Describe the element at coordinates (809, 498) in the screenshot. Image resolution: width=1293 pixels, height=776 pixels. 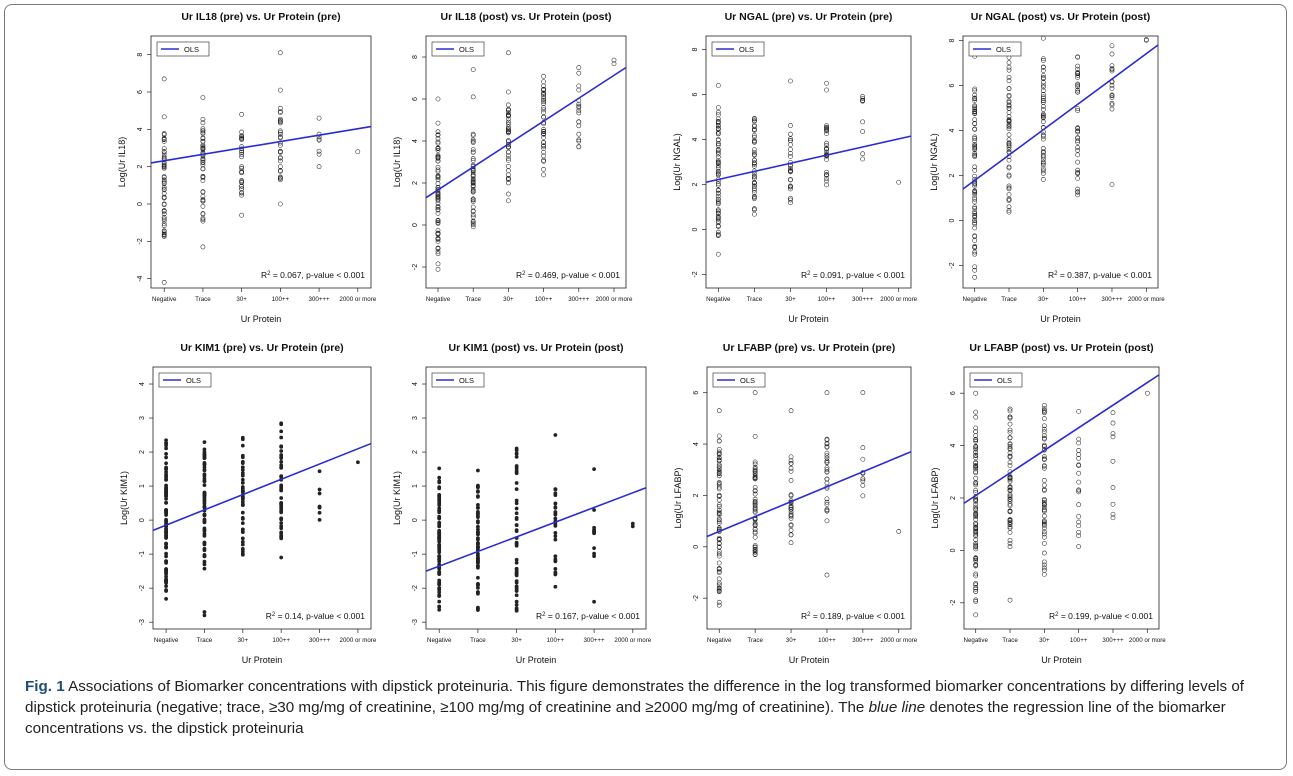
I see `plot-area` at that location.